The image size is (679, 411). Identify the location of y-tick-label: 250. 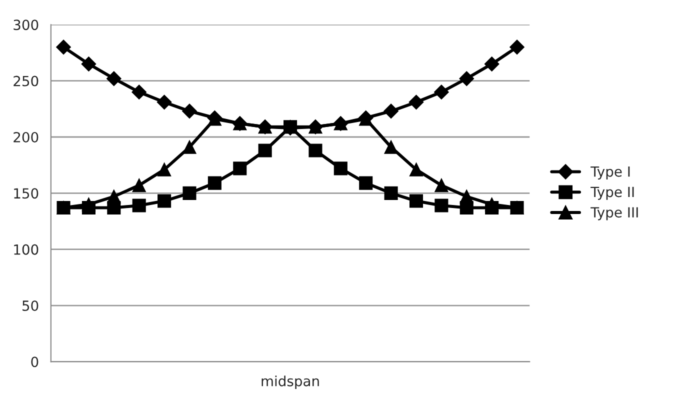
(26, 81).